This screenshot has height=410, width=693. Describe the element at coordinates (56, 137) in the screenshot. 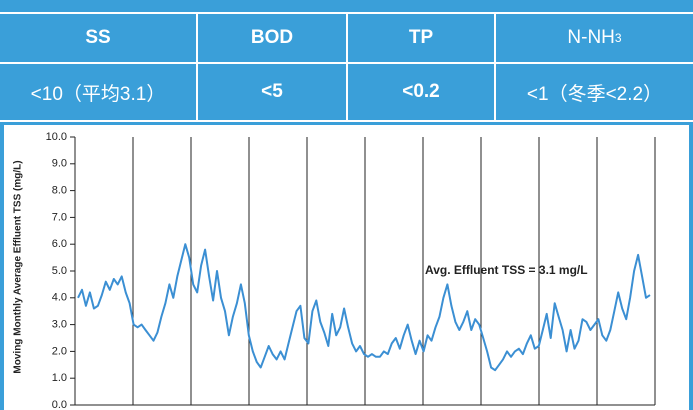

I see `y-tick-label: 10.0` at that location.